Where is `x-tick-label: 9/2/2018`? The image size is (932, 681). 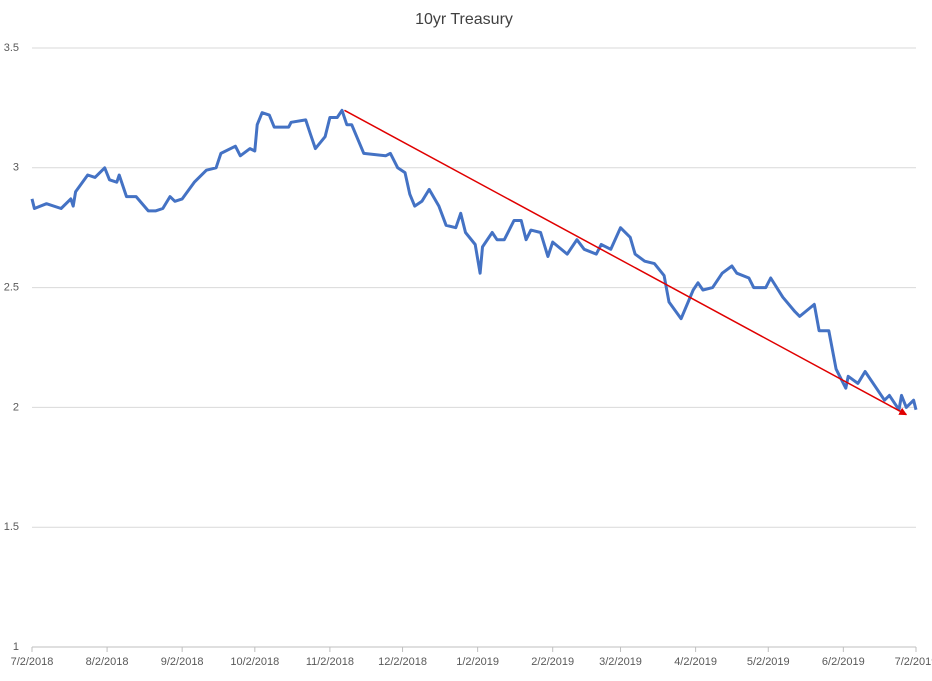 x-tick-label: 9/2/2018 is located at coordinates (182, 662).